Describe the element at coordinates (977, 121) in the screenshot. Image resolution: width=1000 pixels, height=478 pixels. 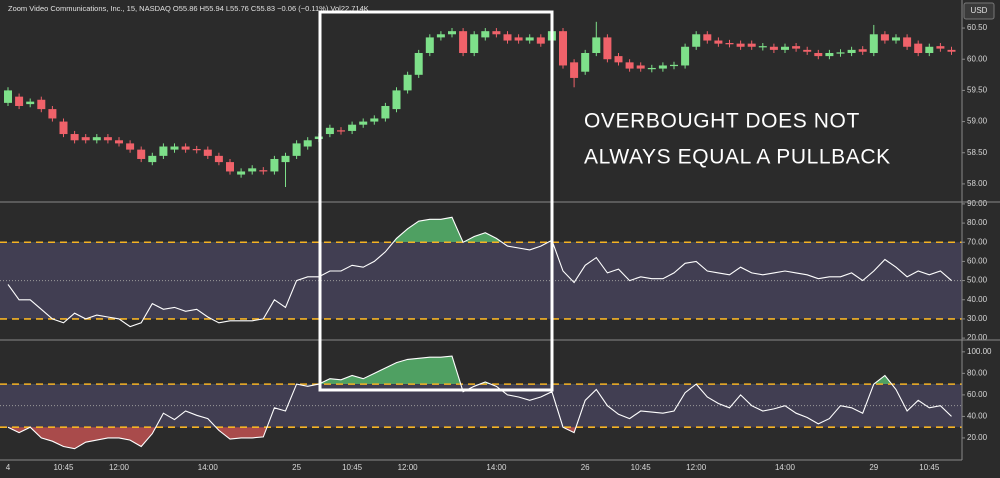
I see `y-tick-label: 59.00` at that location.